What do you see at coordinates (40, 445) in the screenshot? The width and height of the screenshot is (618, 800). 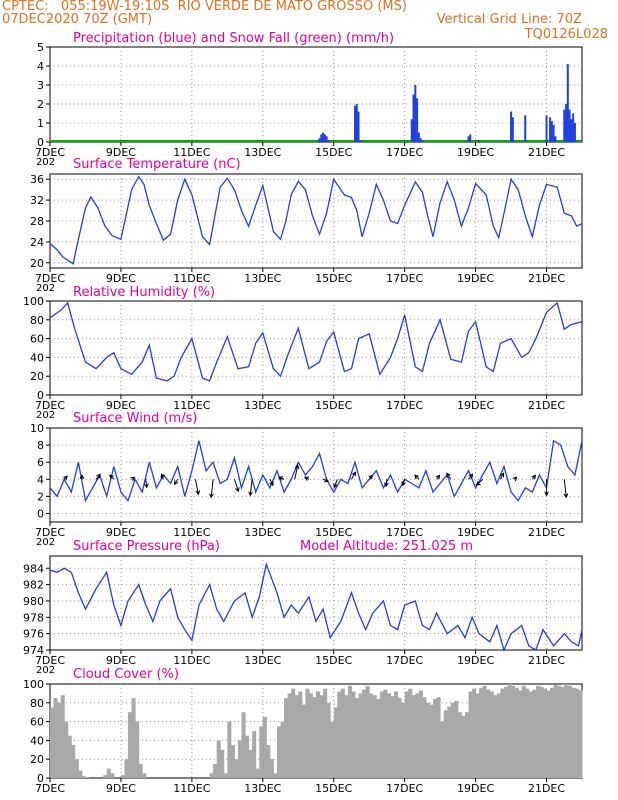 I see `y-tick-label: 8` at bounding box center [40, 445].